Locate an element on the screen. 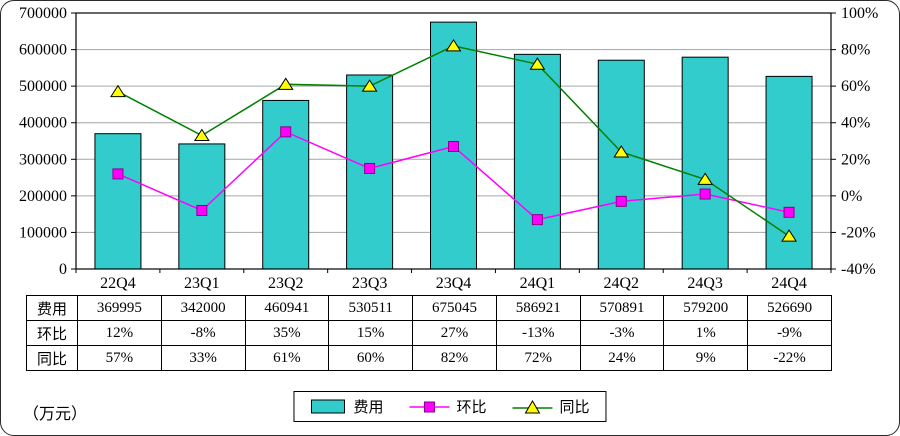  table-cell: -9% is located at coordinates (789, 333).